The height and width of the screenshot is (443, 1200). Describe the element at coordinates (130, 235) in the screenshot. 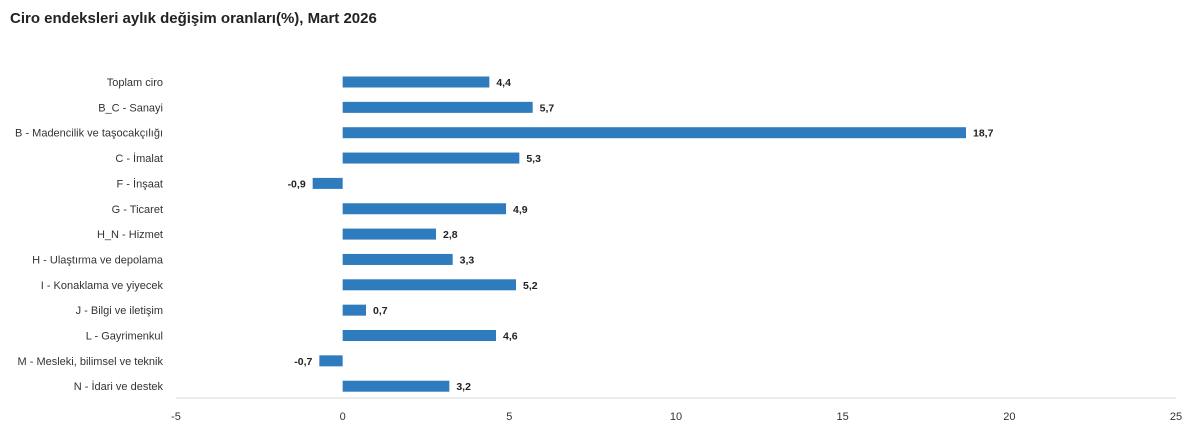

I see `category-label: H_N - Hizmet` at that location.